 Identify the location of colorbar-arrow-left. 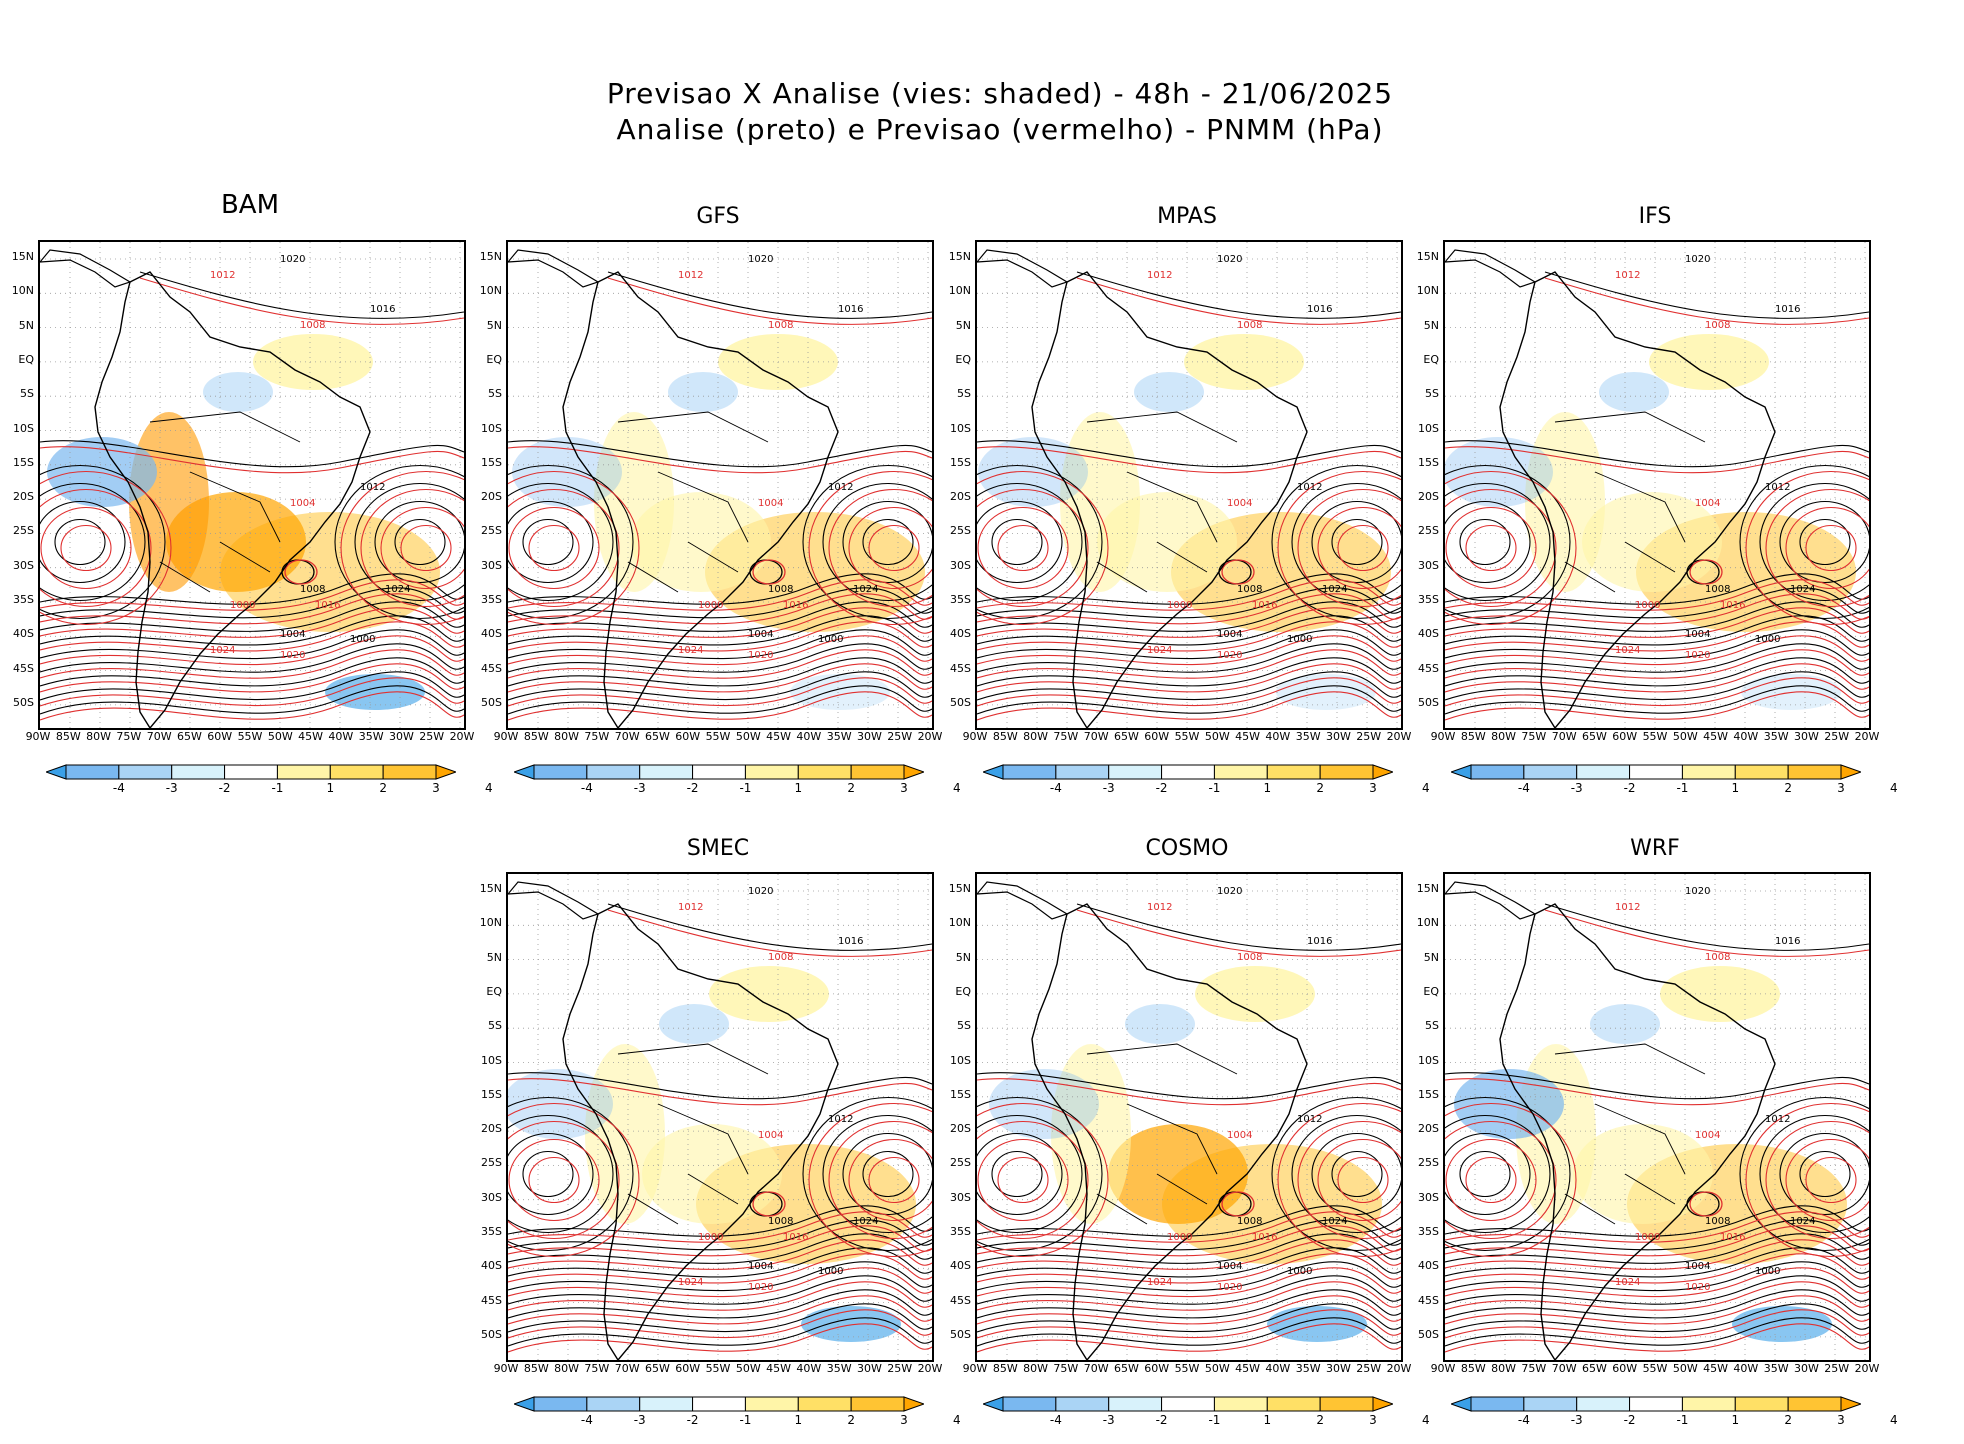
(1460, 772).